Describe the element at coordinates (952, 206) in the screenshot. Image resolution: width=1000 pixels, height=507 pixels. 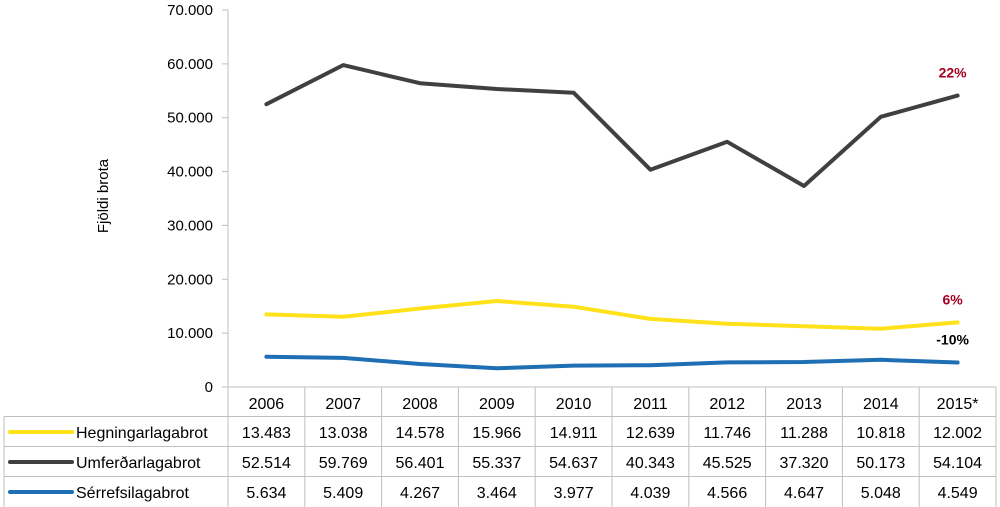
I see `change-annotations: 6% 22% -10%` at that location.